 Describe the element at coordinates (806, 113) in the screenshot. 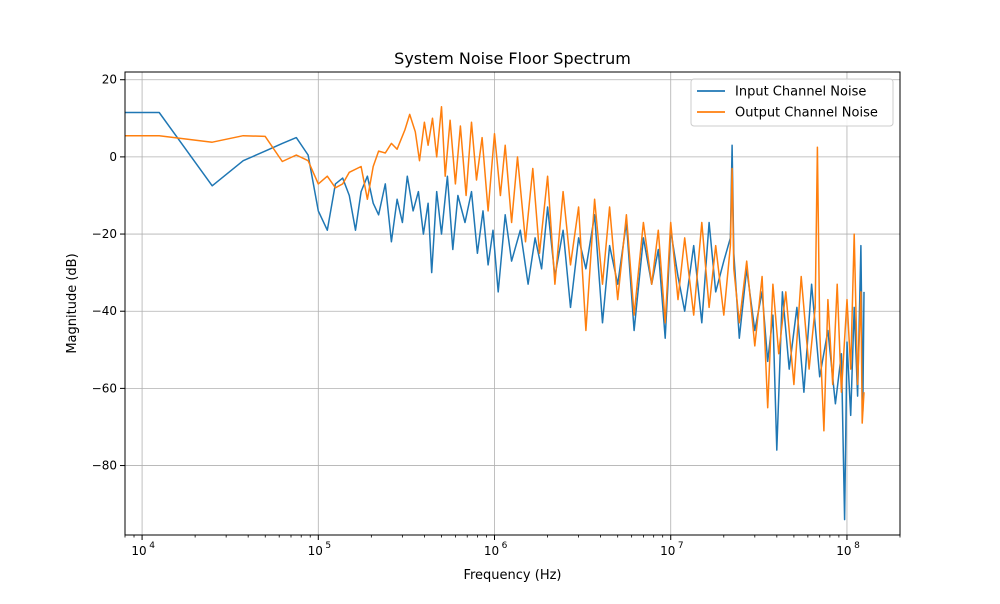

I see `legend-label: Output Channel Noise` at that location.